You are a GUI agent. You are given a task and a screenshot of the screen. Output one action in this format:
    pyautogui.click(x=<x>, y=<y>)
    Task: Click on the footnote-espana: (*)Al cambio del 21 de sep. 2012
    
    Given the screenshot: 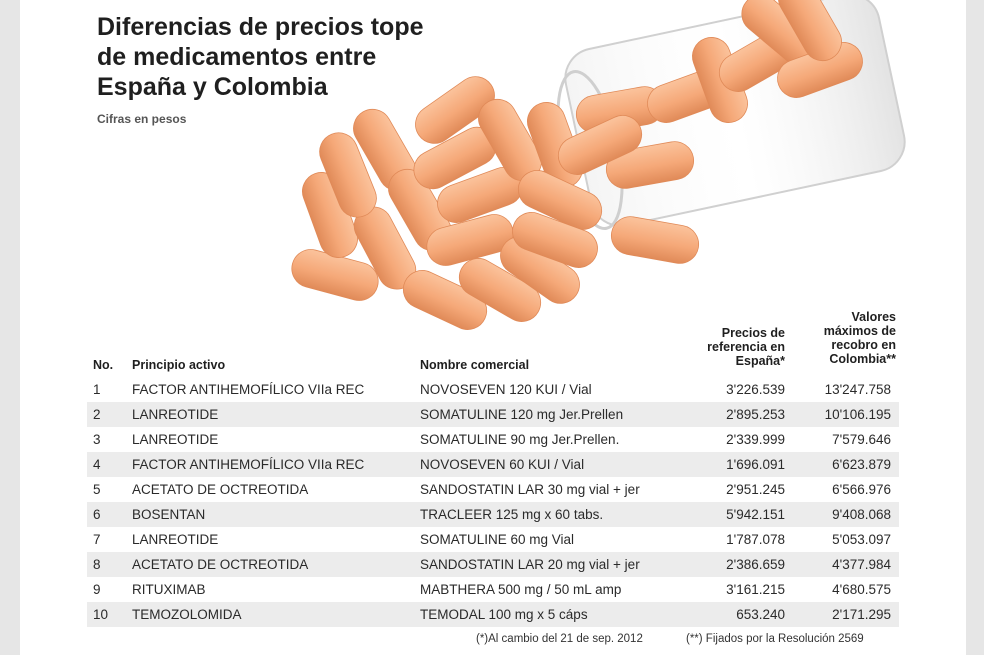 What is the action you would take?
    pyautogui.click(x=559, y=639)
    